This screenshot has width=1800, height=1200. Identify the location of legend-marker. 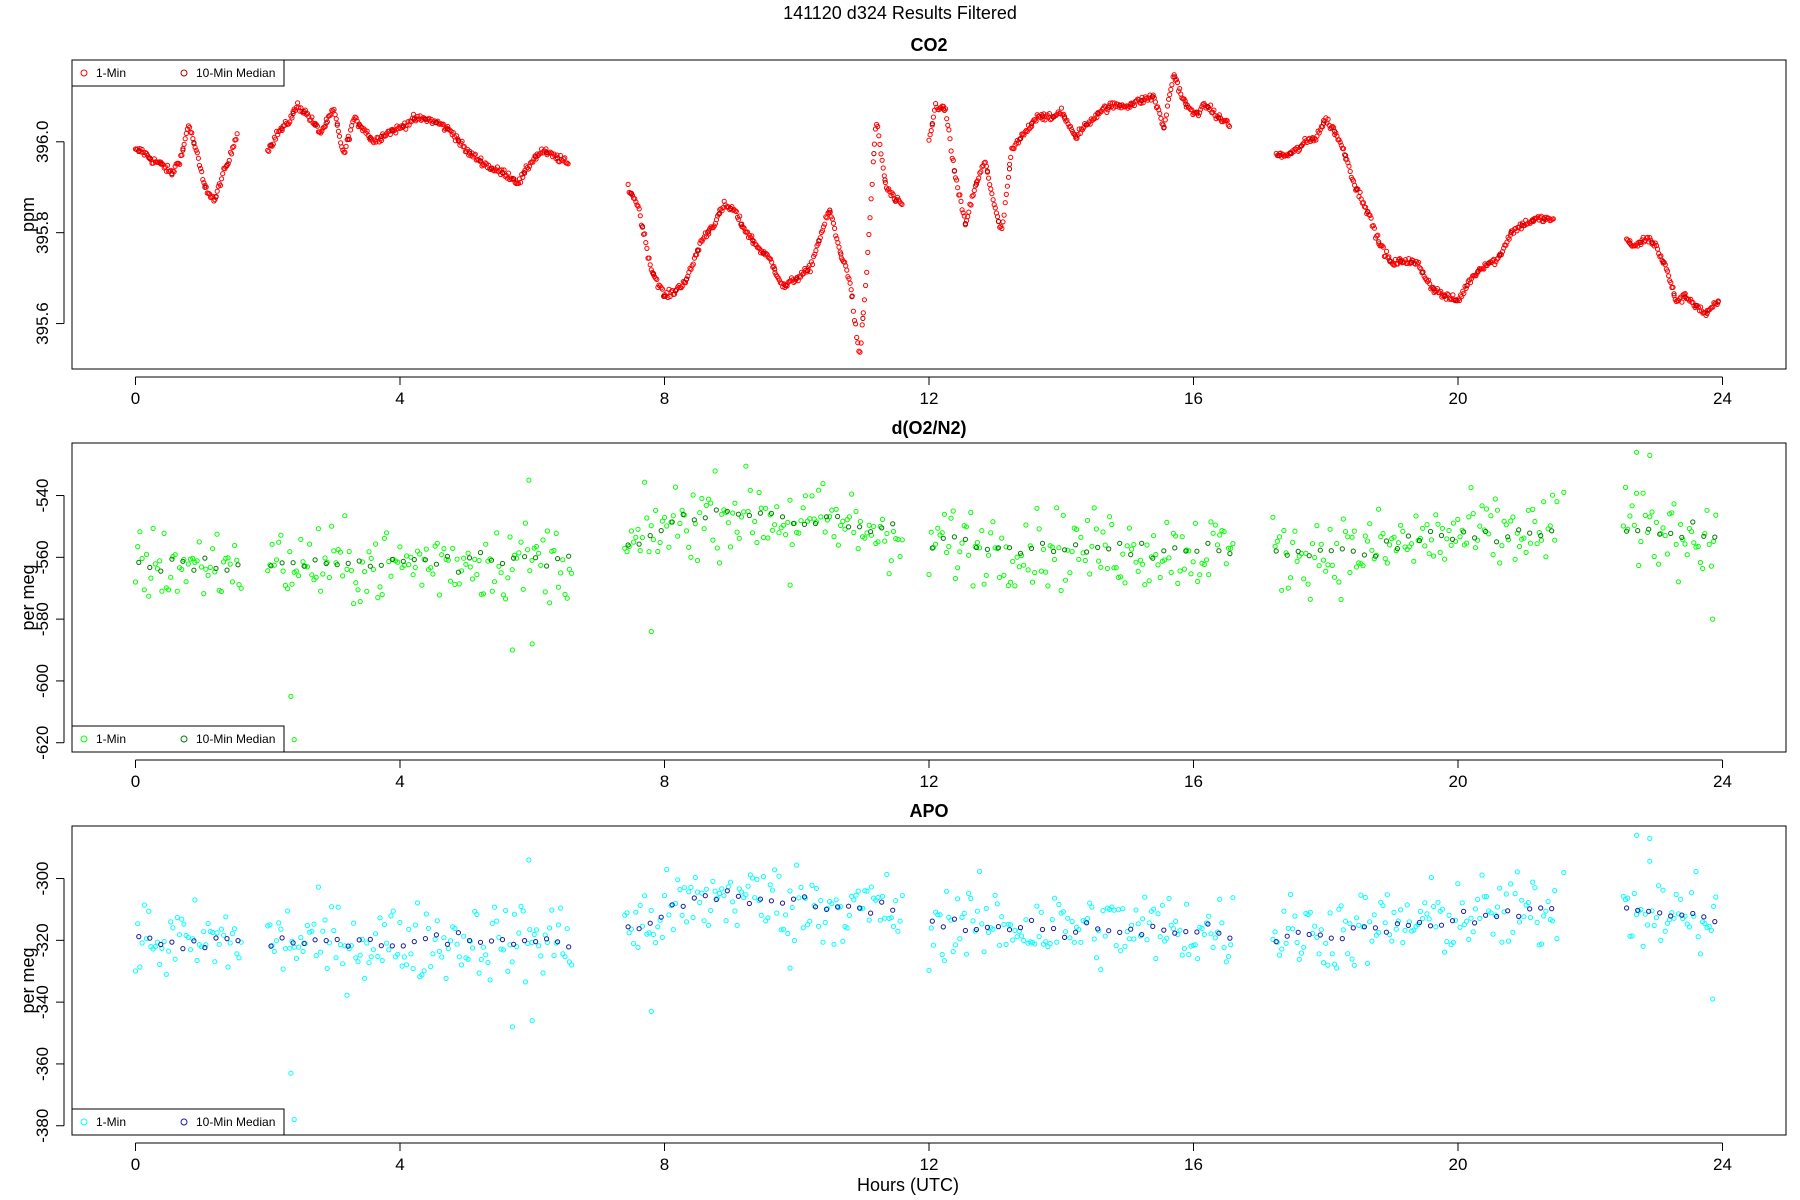
(84, 1122).